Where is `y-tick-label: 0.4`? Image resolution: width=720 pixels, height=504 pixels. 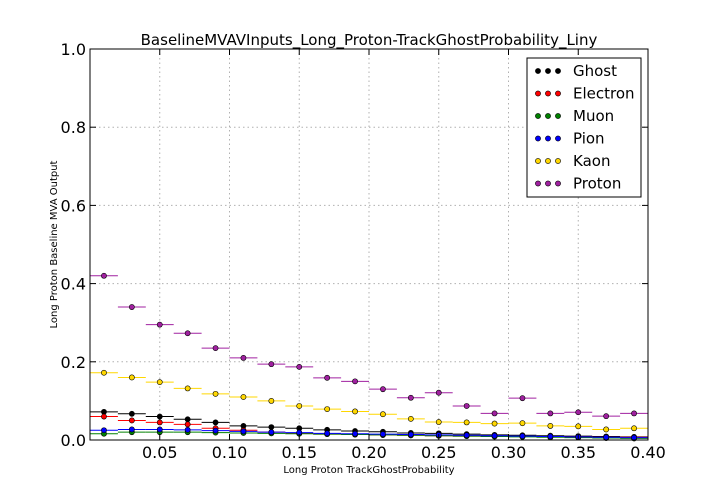 y-tick-label: 0.4 is located at coordinates (73, 284).